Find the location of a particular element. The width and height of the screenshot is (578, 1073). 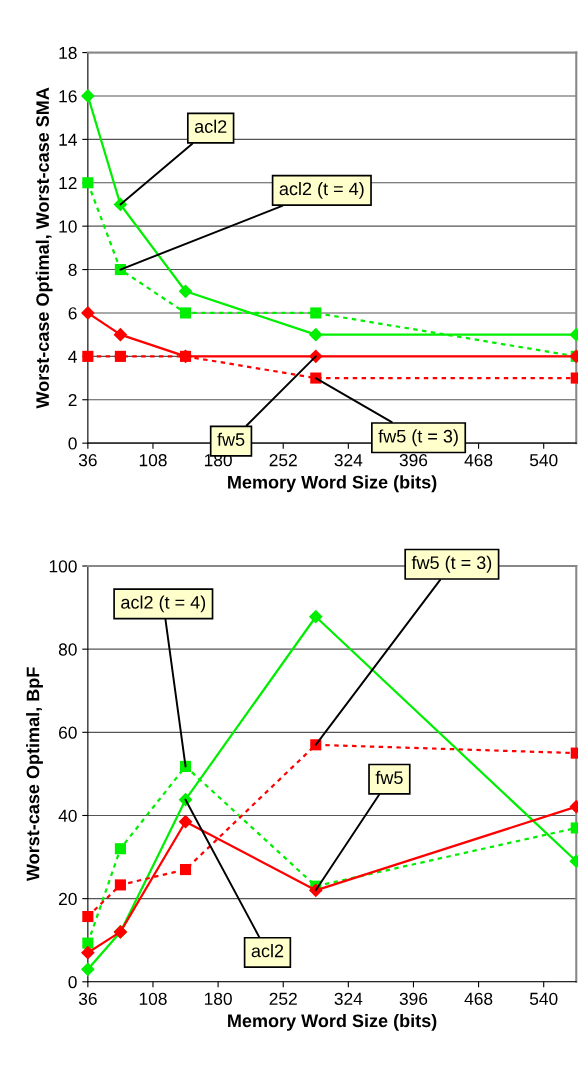

y-tick-label: 12 is located at coordinates (68, 183).